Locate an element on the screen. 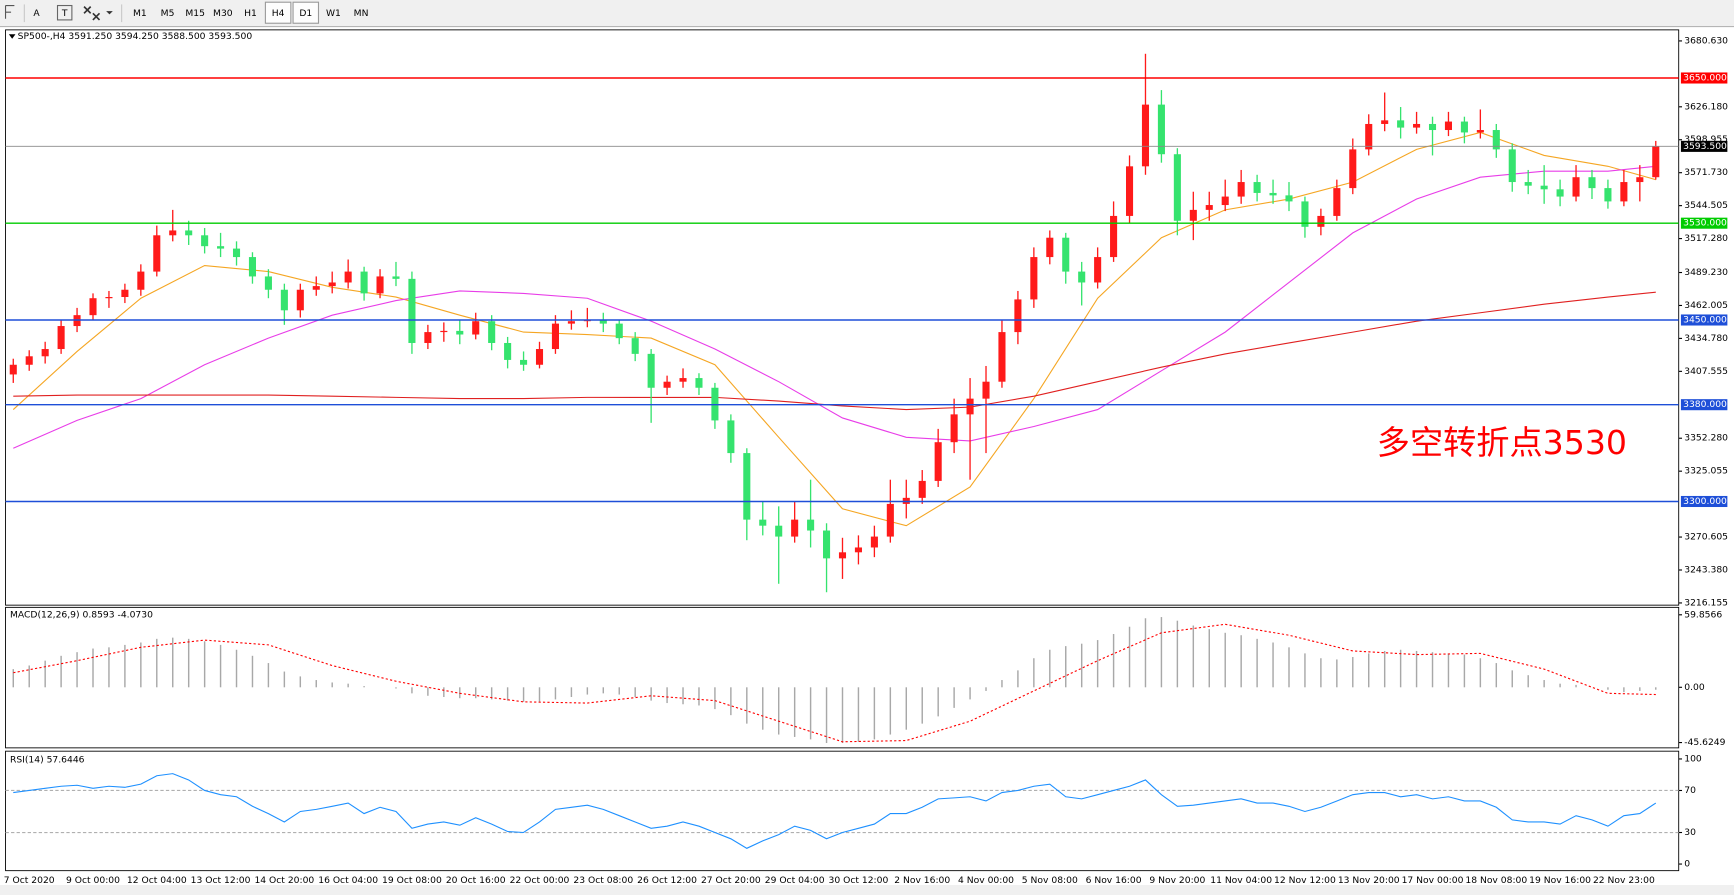  x-tick-label: 29 Oct 04:00 is located at coordinates (795, 880).